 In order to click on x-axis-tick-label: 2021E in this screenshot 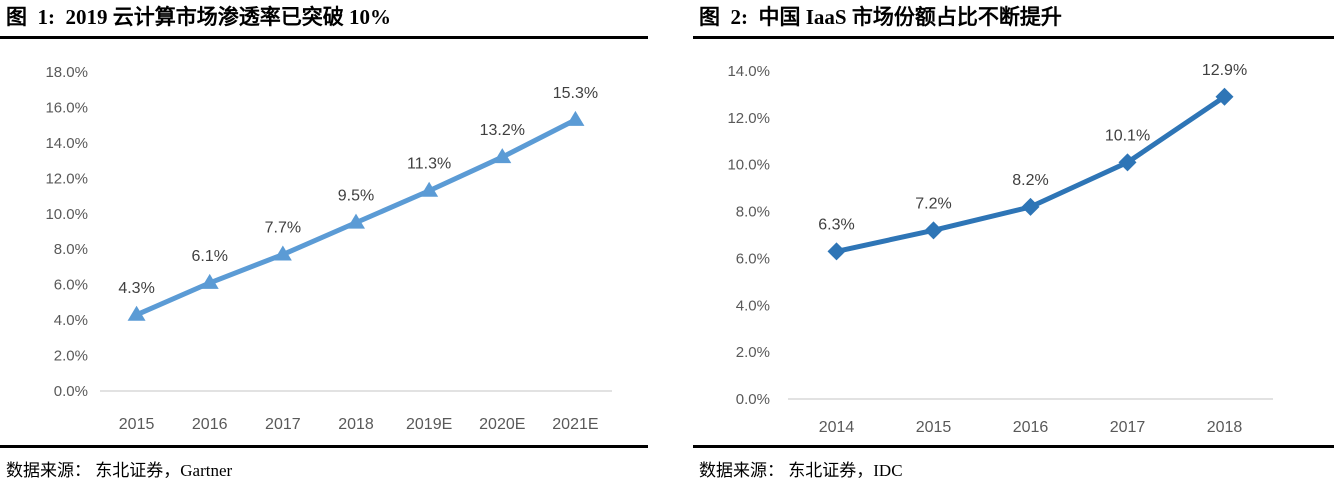, I will do `click(575, 424)`.